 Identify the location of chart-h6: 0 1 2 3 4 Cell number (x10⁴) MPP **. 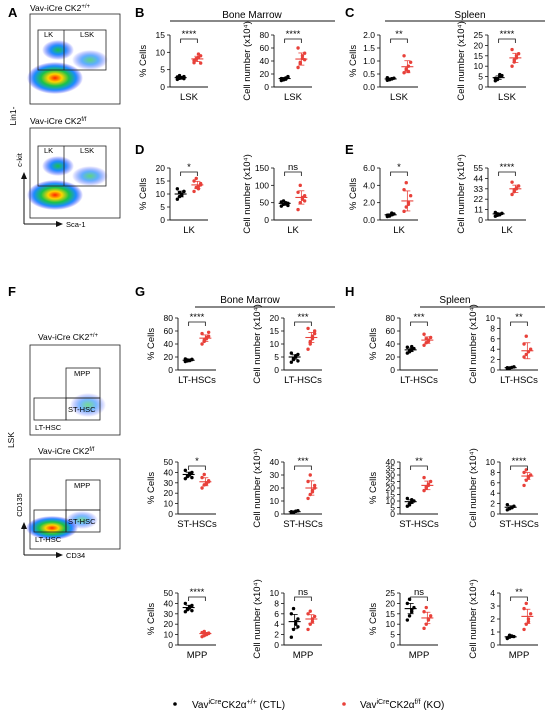
(503, 620).